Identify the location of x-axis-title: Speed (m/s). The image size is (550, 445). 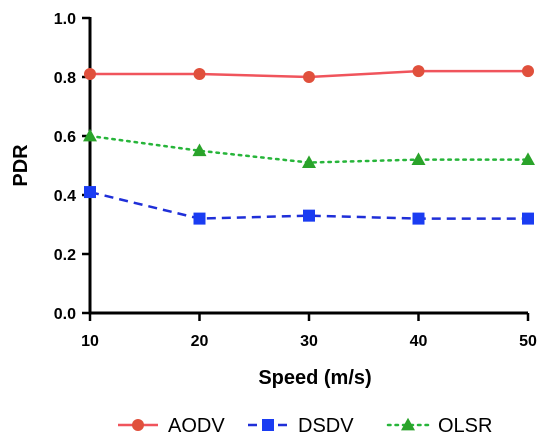
(314, 378).